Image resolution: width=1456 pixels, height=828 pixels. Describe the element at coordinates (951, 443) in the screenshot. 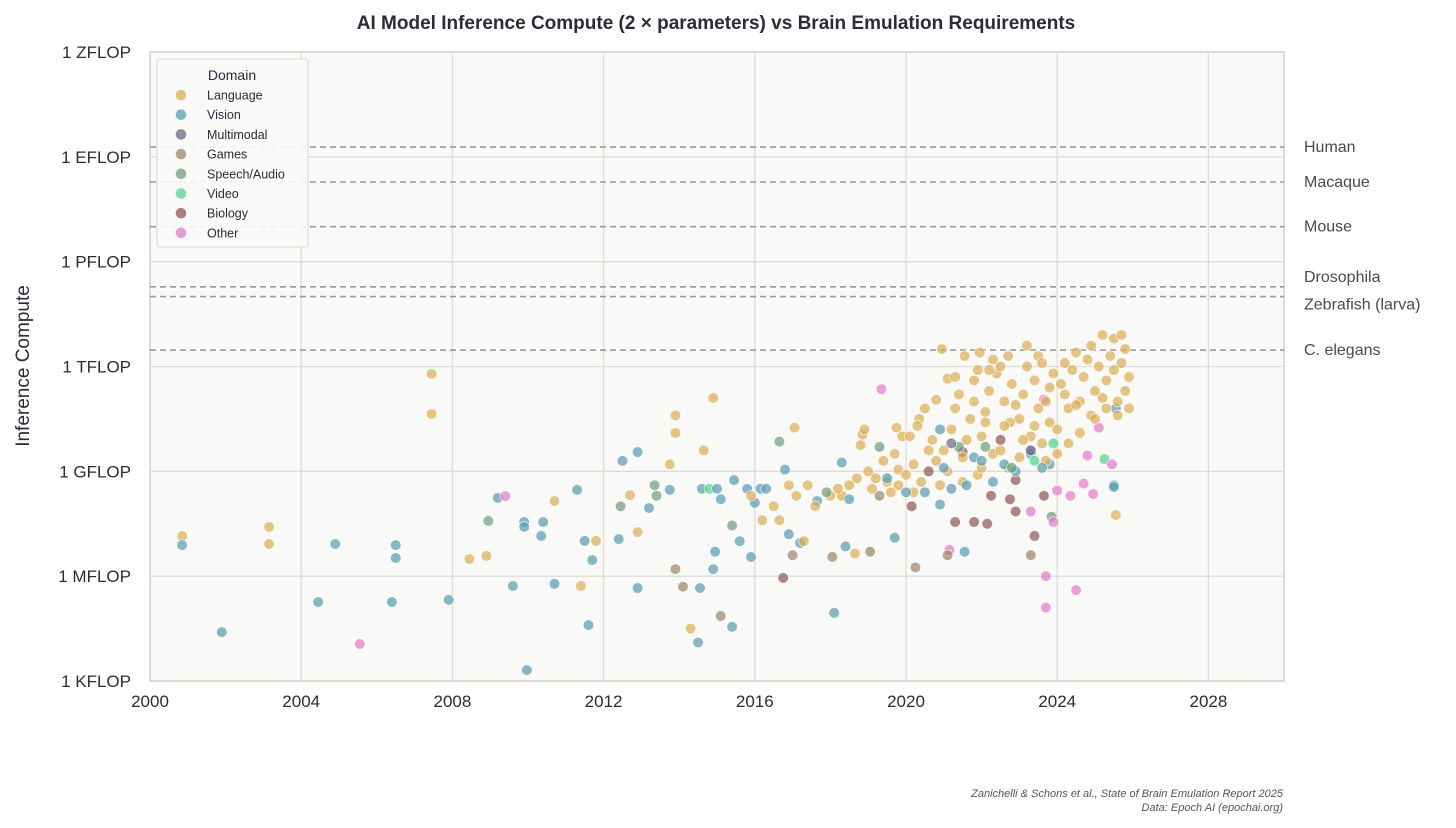

I see `data-point-multimodal` at that location.